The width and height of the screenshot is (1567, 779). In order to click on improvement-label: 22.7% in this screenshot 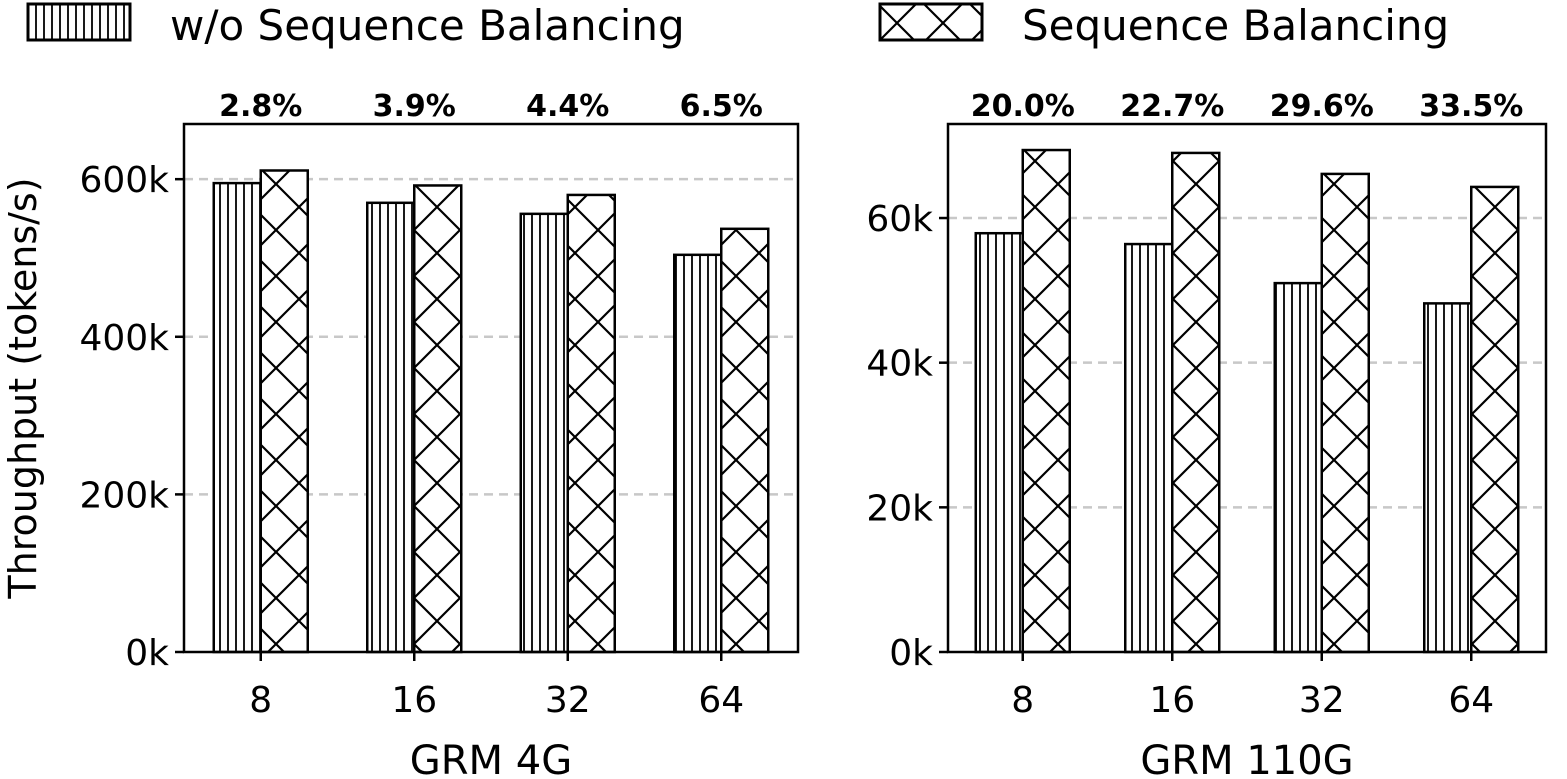, I will do `click(1172, 106)`.